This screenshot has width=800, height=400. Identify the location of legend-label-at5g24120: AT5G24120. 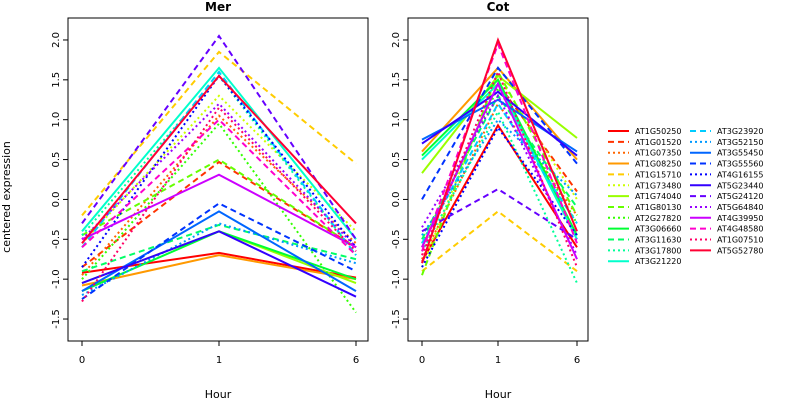
(740, 196).